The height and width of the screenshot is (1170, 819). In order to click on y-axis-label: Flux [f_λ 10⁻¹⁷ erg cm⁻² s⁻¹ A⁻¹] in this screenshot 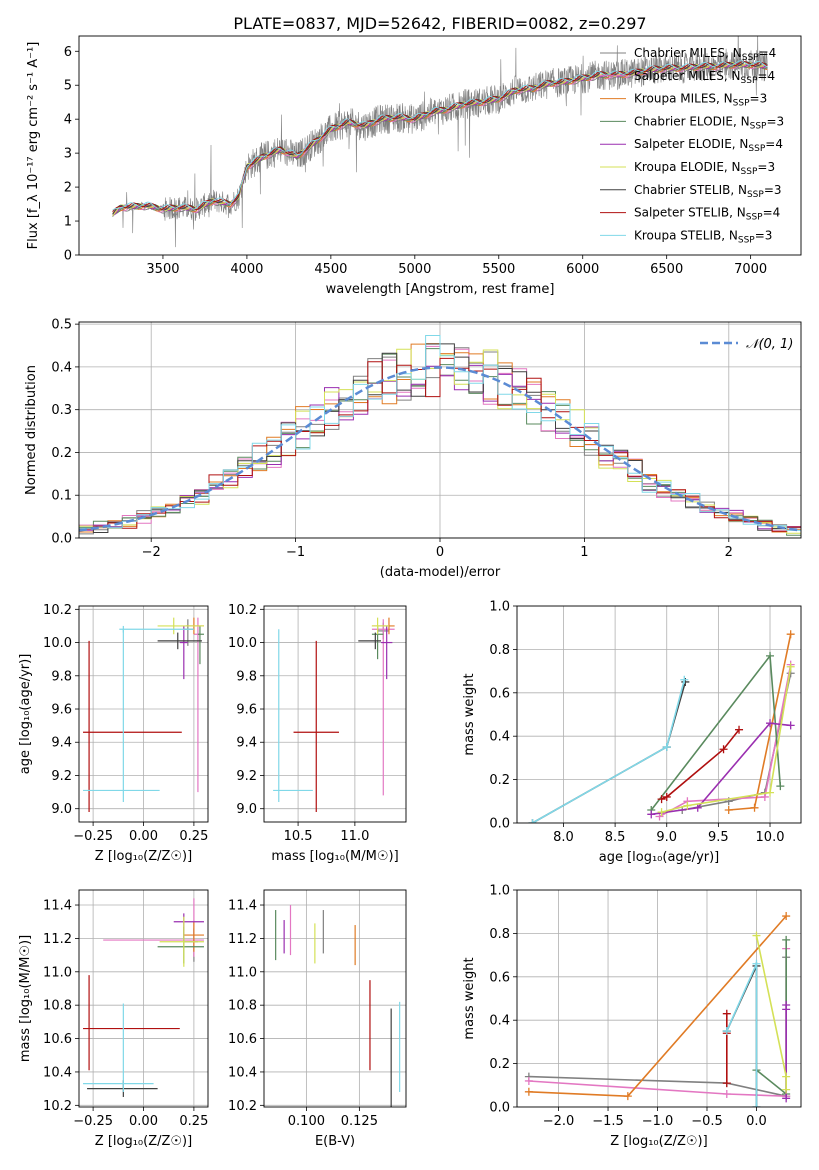, I will do `click(33, 146)`.